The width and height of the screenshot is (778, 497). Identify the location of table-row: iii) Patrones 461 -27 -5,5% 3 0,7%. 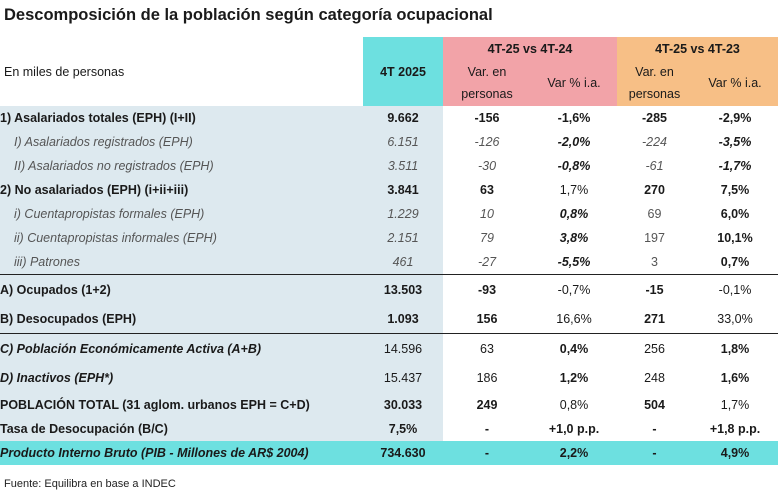
(389, 262).